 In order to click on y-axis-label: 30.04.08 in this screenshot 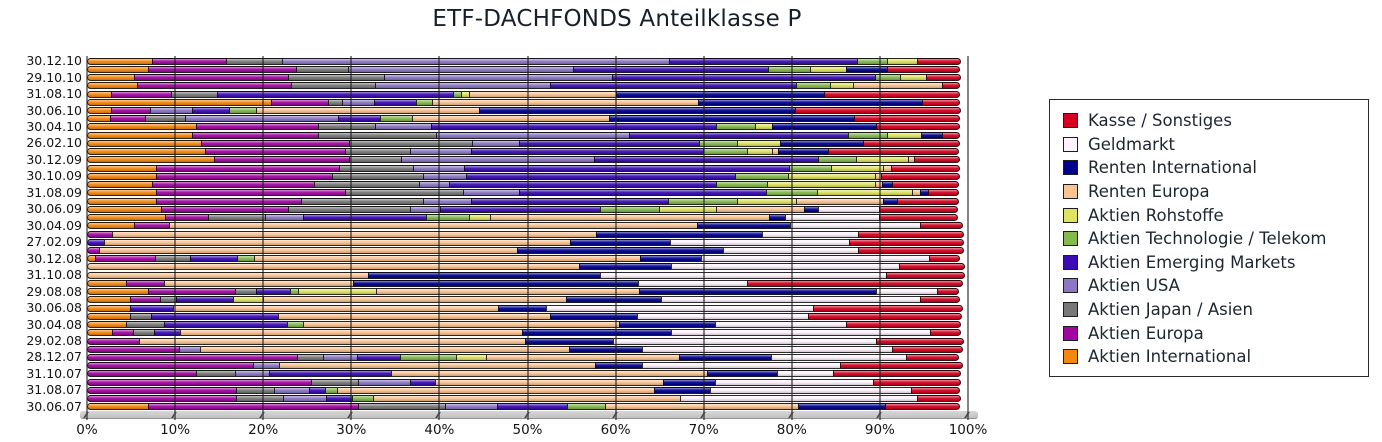, I will do `click(54, 324)`.